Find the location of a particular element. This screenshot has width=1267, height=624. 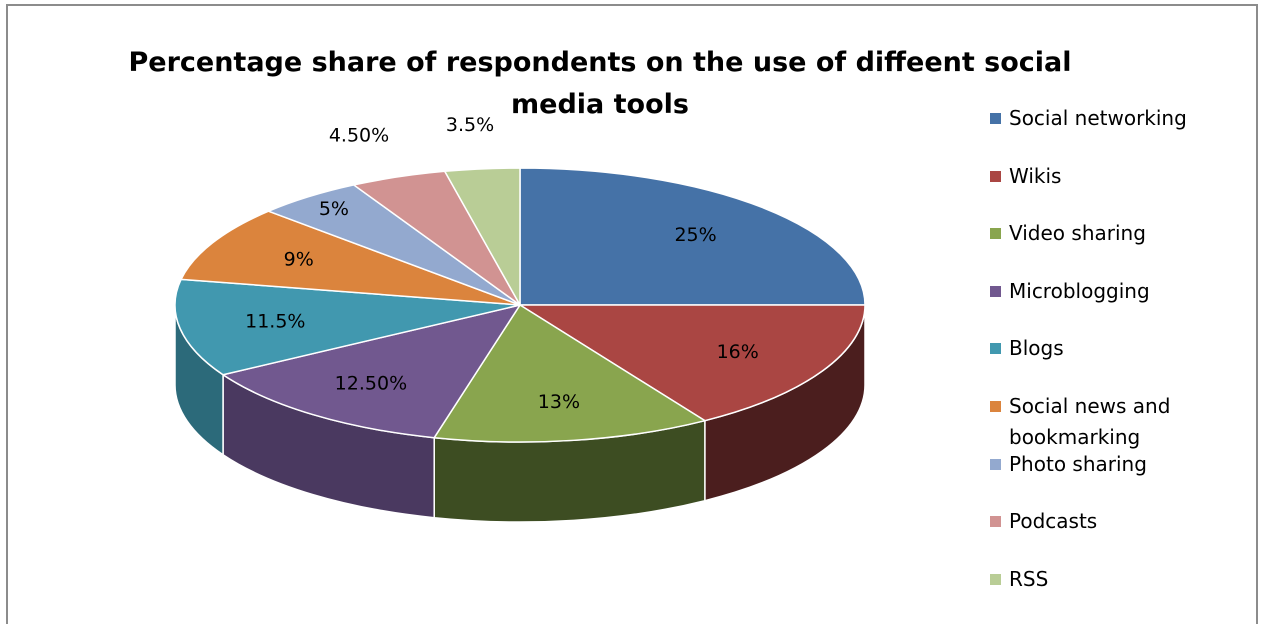

pie-slice-blogs is located at coordinates (347, 327).